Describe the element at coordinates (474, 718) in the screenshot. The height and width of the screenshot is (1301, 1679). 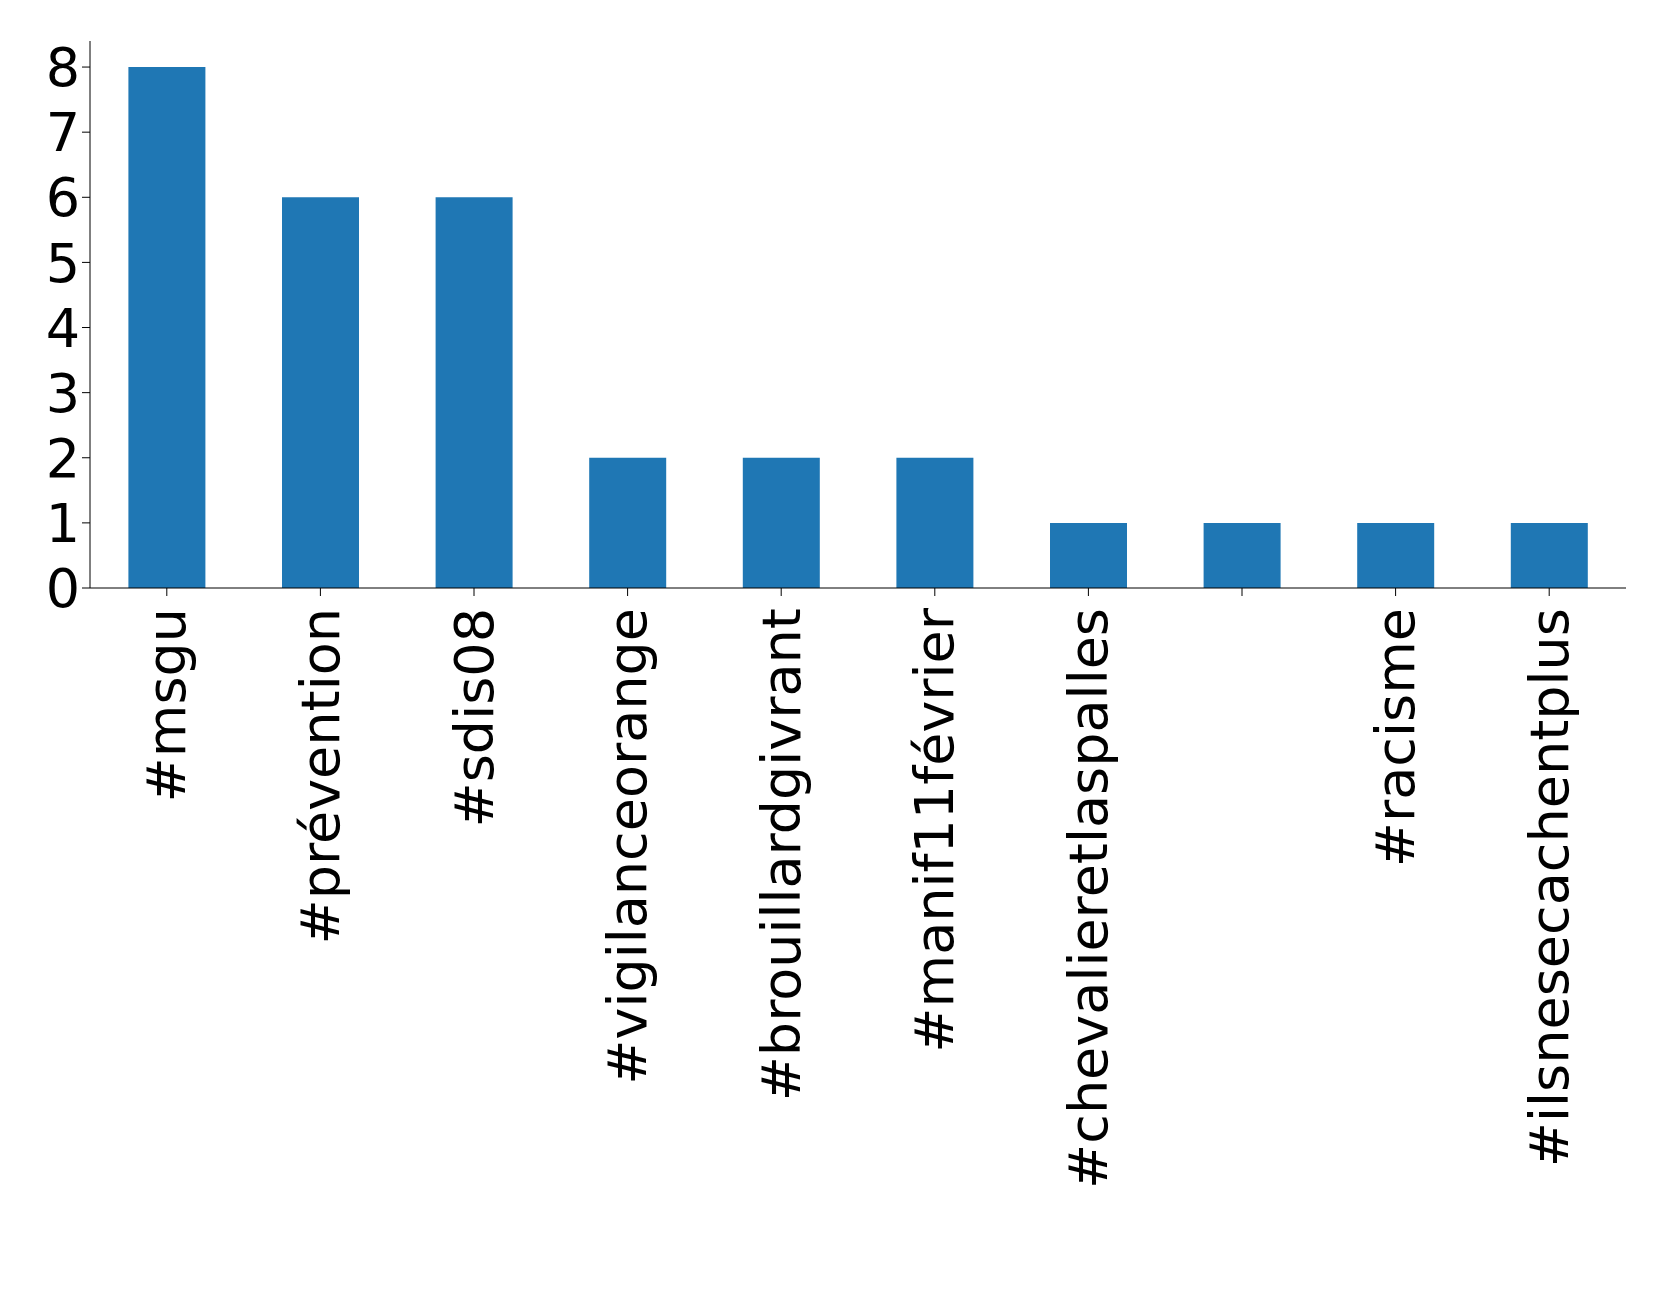
I see `x-tick-label: #sdis08` at that location.